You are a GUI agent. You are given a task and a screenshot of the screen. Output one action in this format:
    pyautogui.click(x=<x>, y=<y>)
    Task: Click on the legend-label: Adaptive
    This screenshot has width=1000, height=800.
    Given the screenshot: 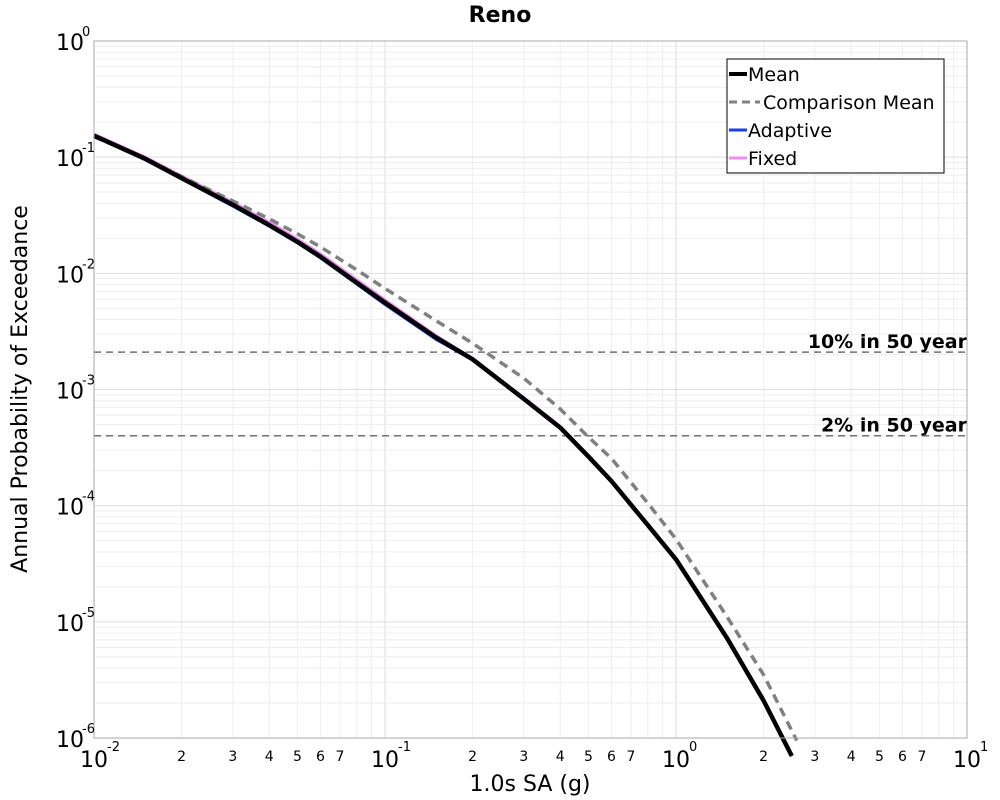 What is the action you would take?
    pyautogui.click(x=790, y=131)
    